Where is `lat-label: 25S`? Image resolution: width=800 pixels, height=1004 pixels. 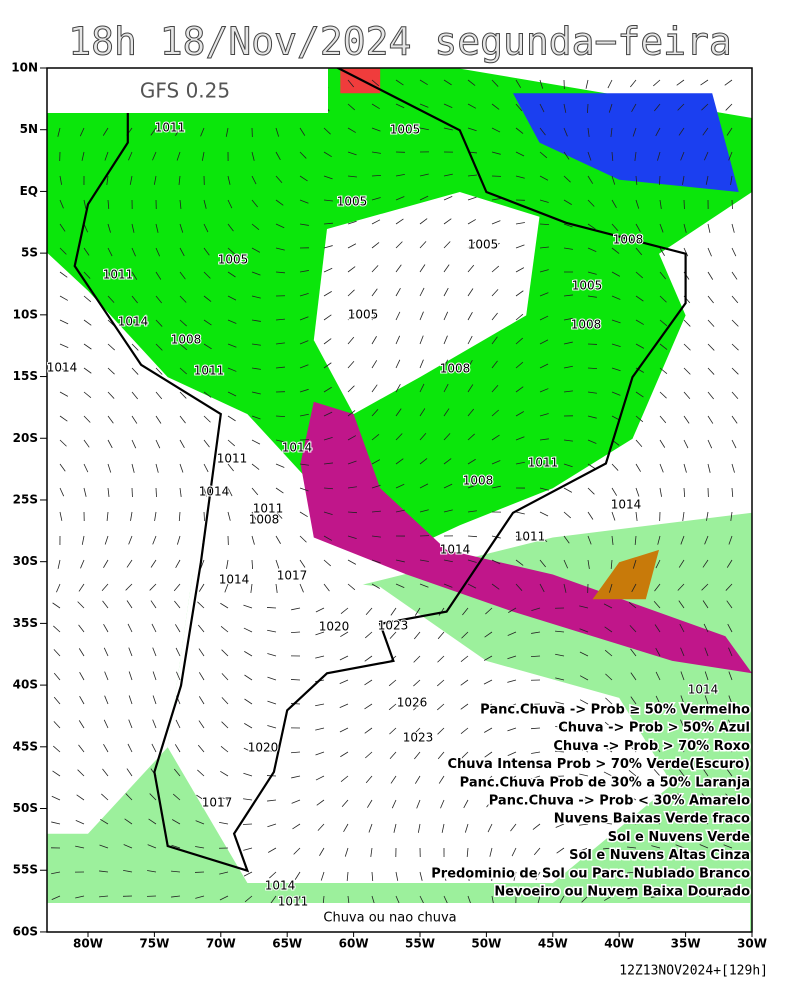 lat-label: 25S is located at coordinates (25, 499).